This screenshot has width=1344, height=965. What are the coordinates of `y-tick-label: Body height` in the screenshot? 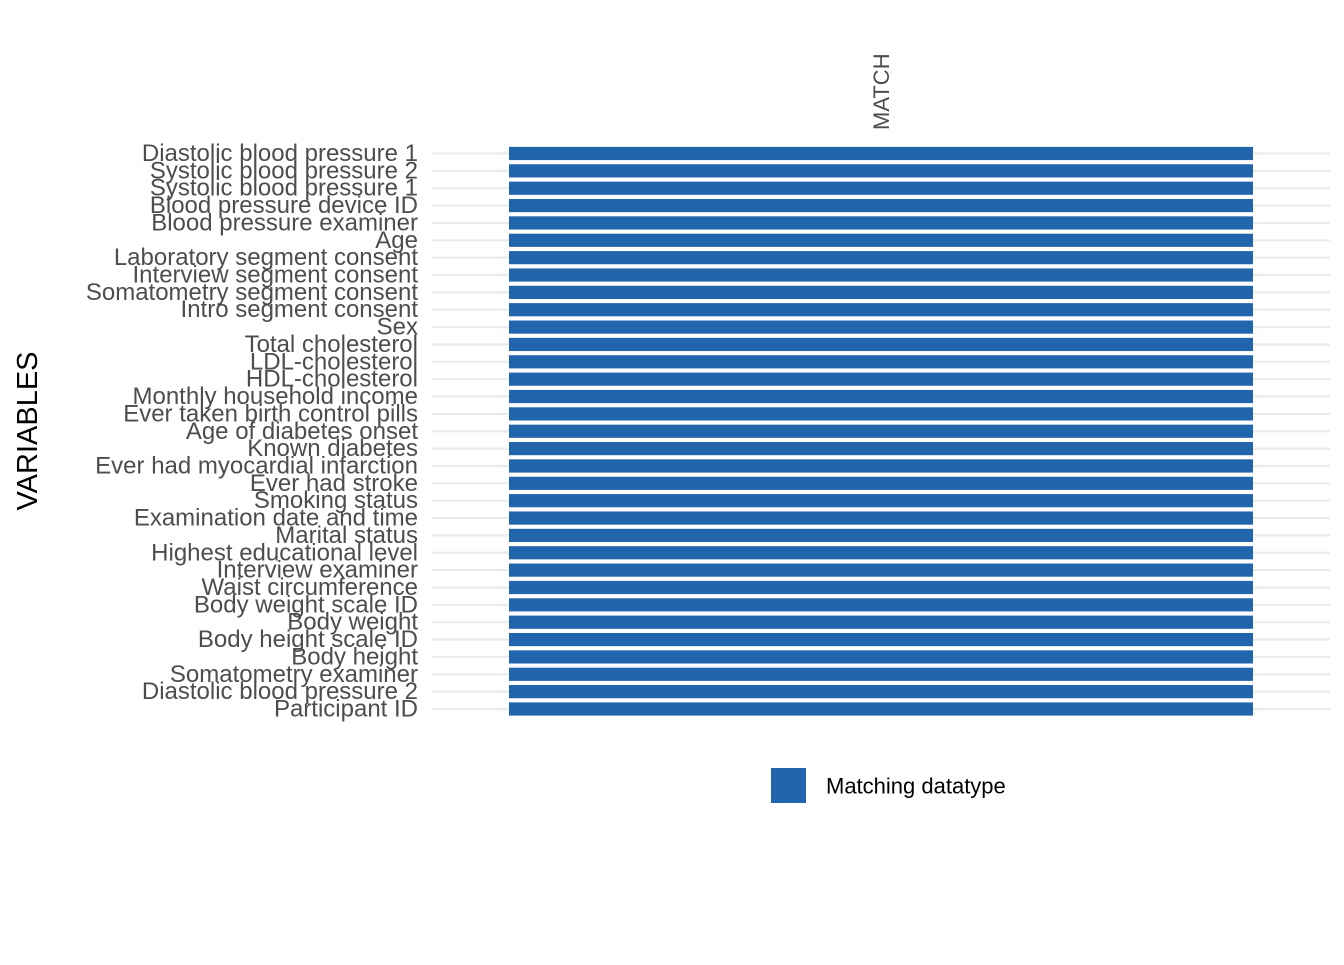 It's located at (354, 656).